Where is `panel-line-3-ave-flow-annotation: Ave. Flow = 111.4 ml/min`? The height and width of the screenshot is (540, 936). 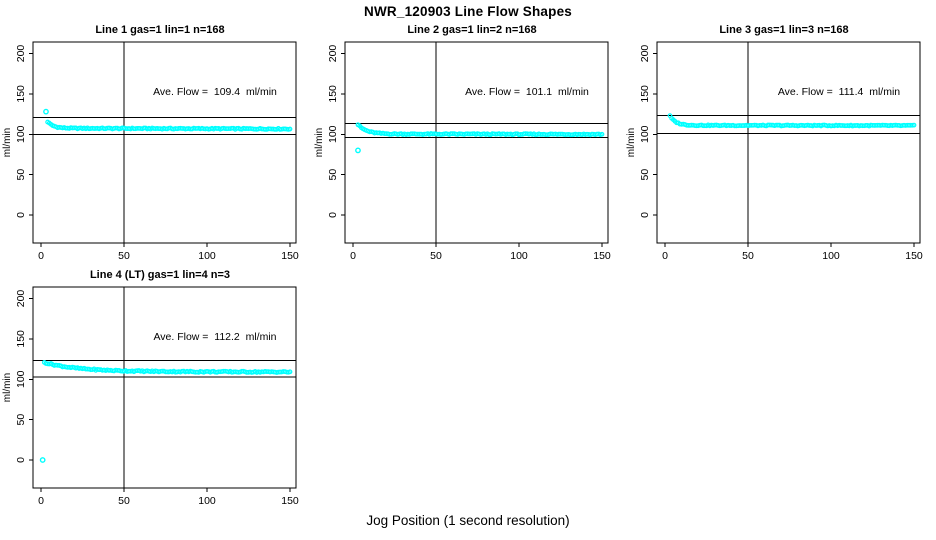 panel-line-3-ave-flow-annotation: Ave. Flow = 111.4 ml/min is located at coordinates (839, 92).